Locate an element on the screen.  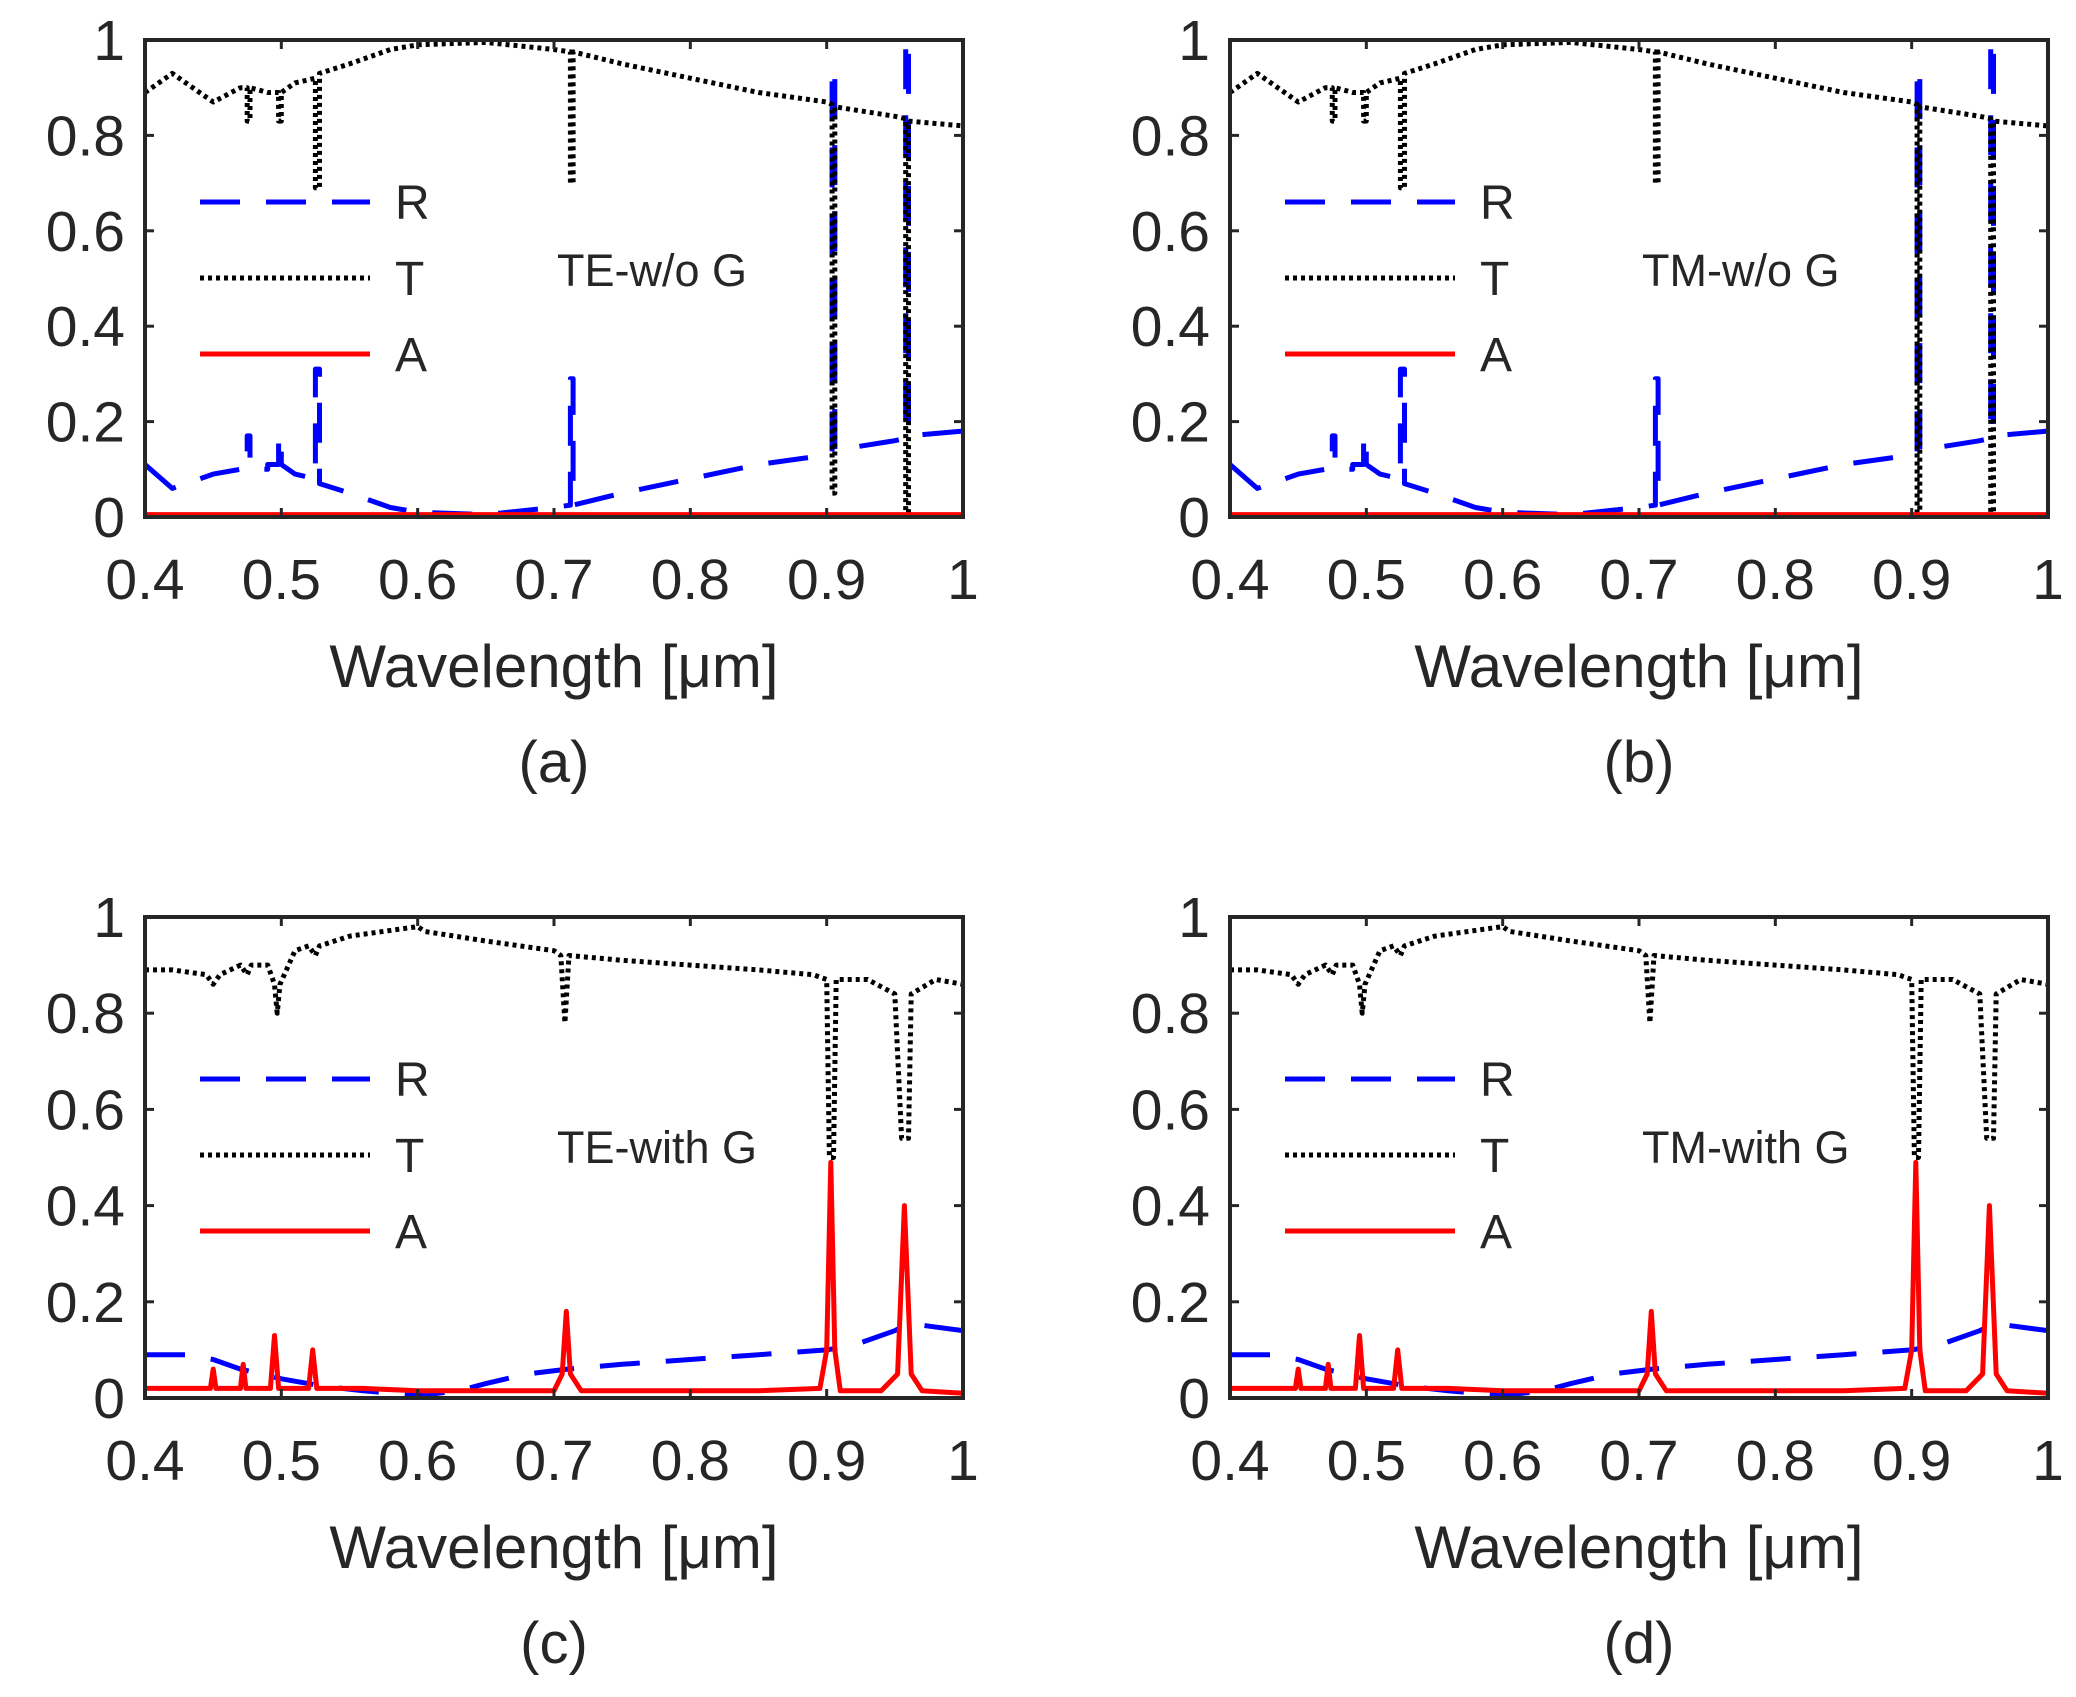
condition-annotation: TM-w/o G is located at coordinates (1741, 270).